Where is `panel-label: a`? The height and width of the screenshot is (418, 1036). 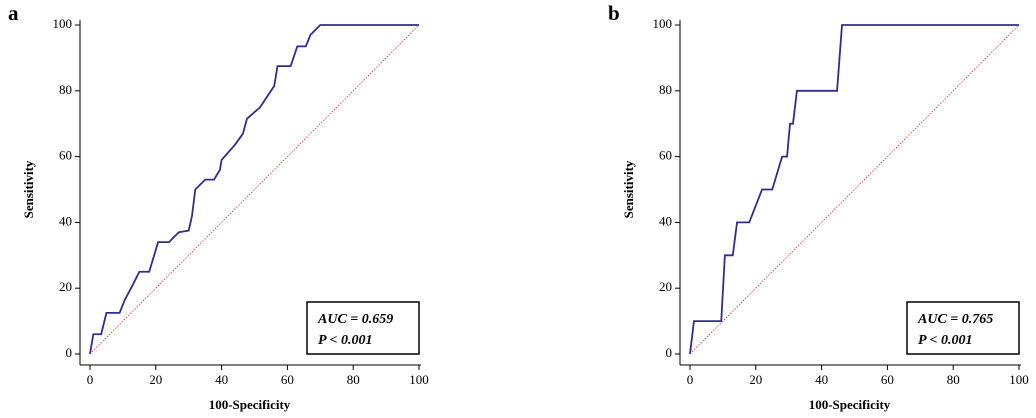 panel-label: a is located at coordinates (13, 13).